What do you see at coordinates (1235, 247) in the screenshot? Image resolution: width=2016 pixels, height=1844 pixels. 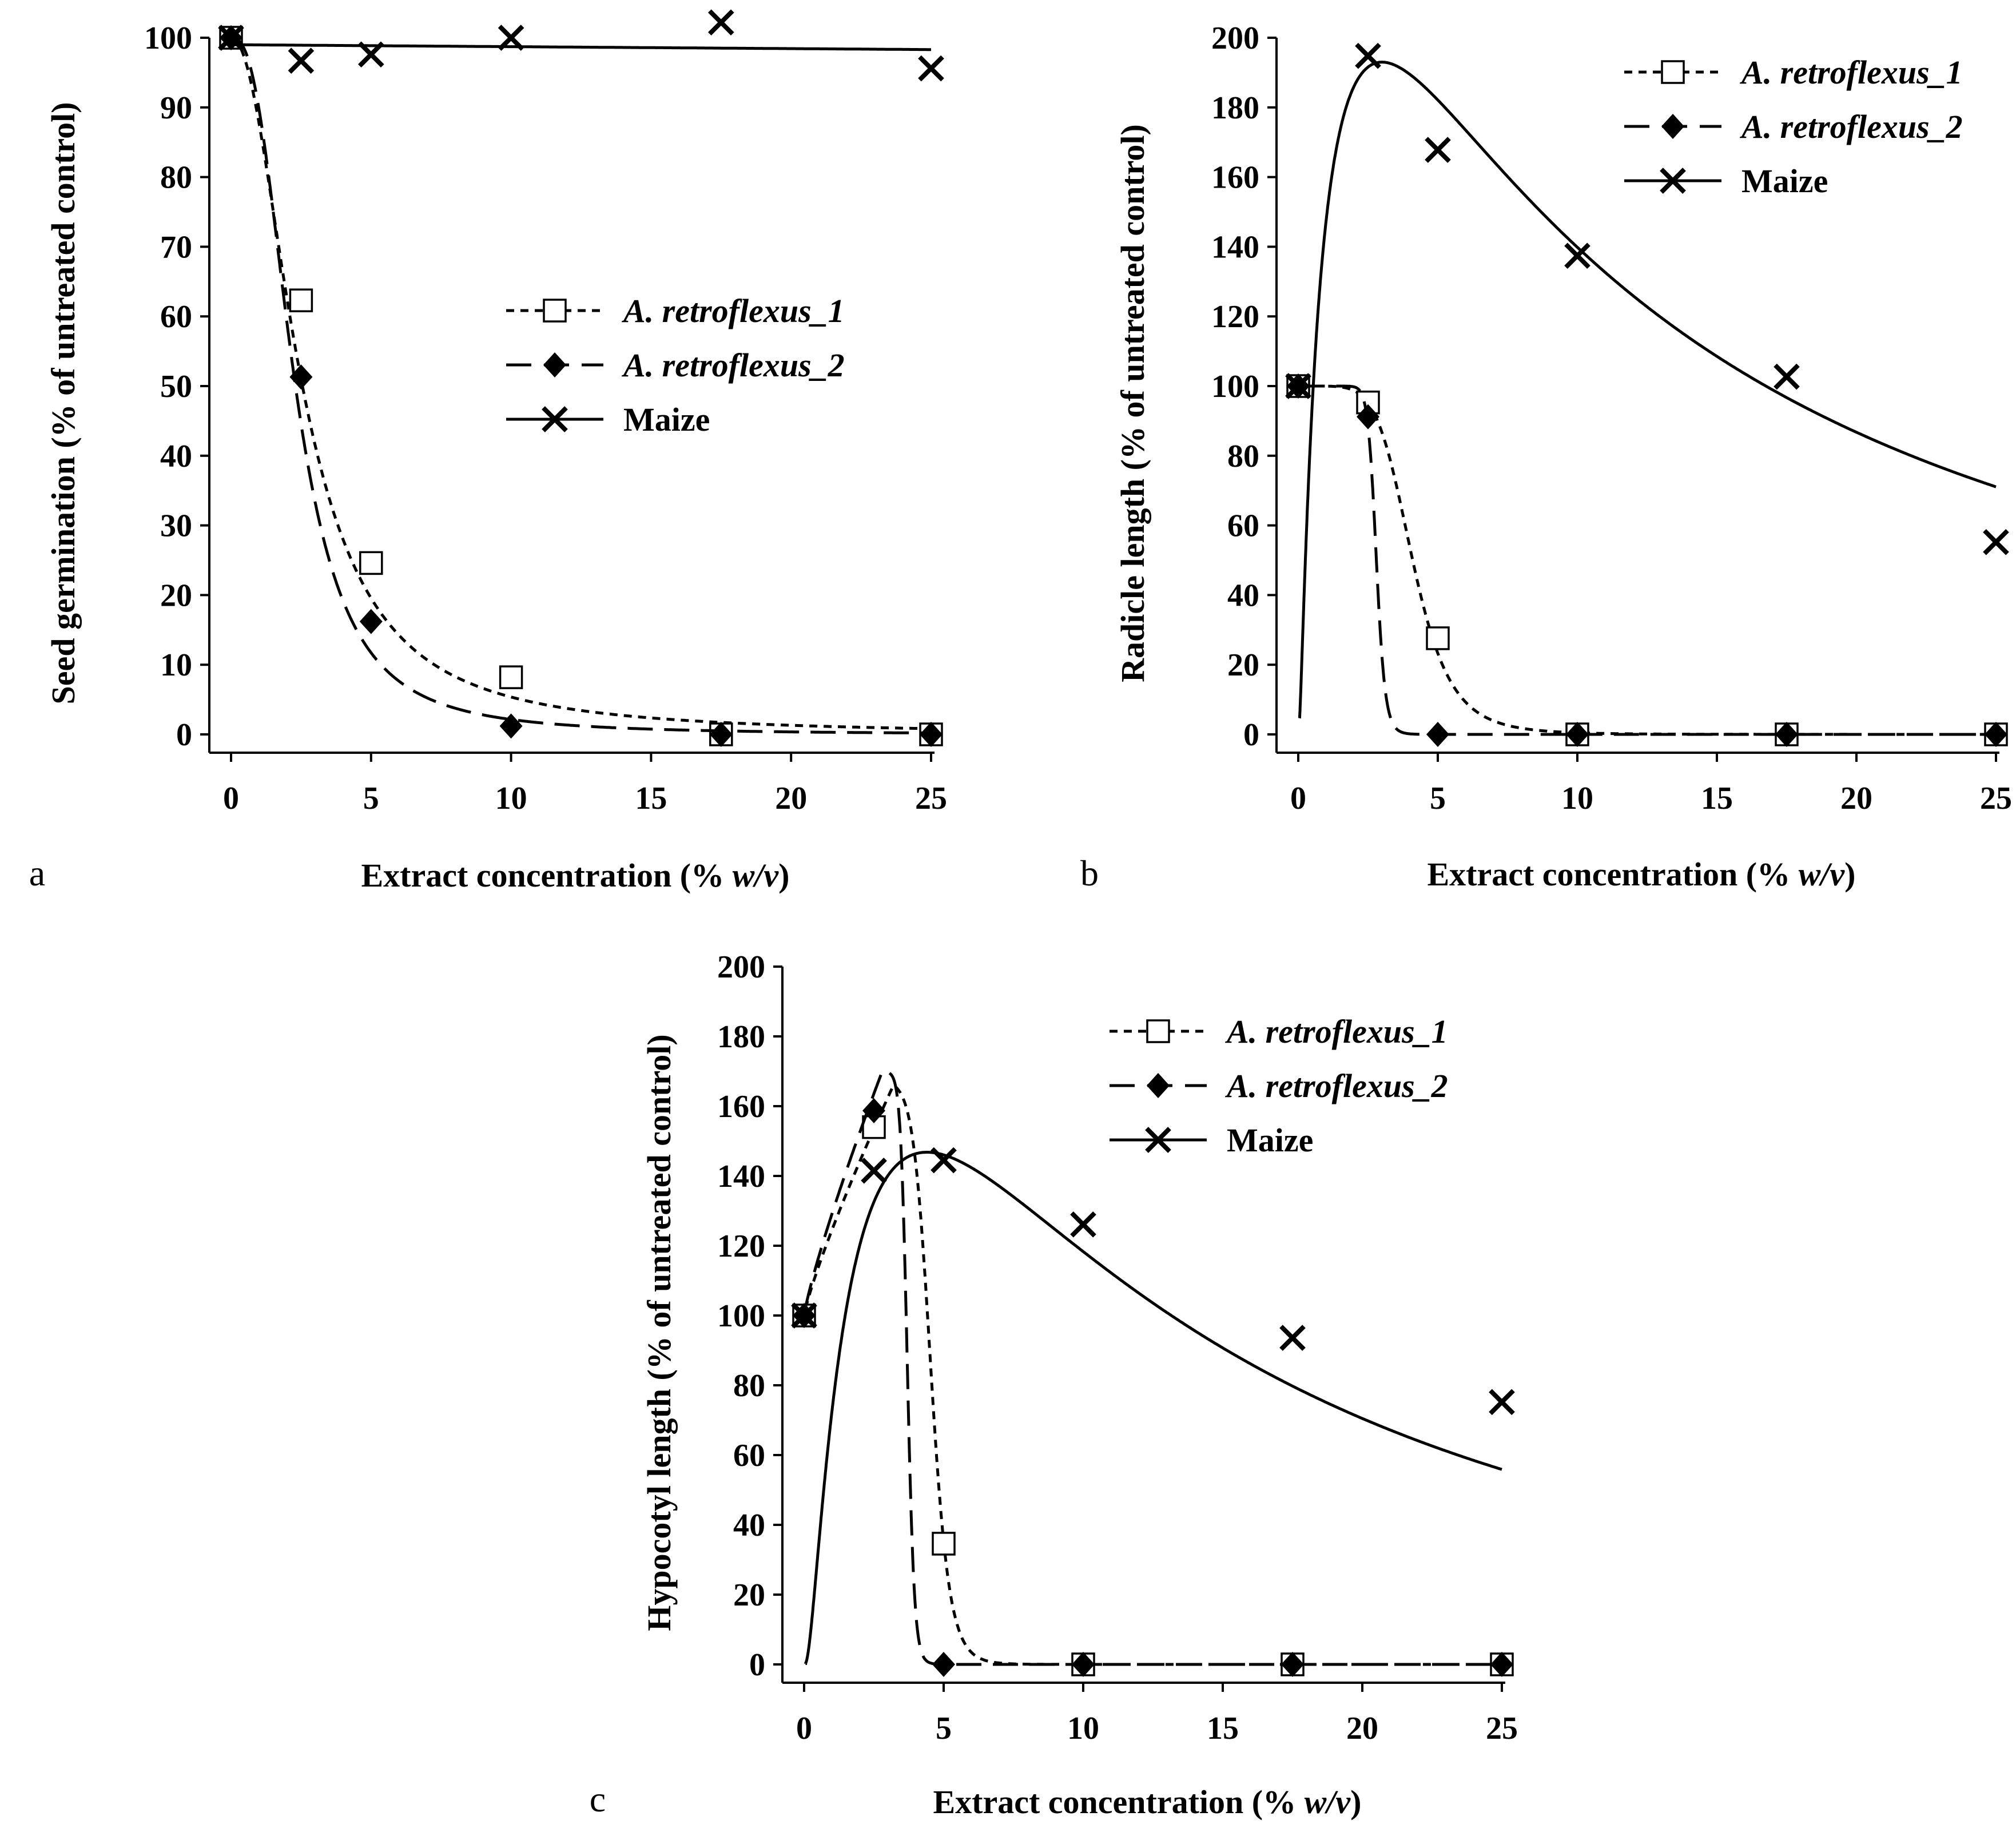 I see `y-tick-label: 140` at bounding box center [1235, 247].